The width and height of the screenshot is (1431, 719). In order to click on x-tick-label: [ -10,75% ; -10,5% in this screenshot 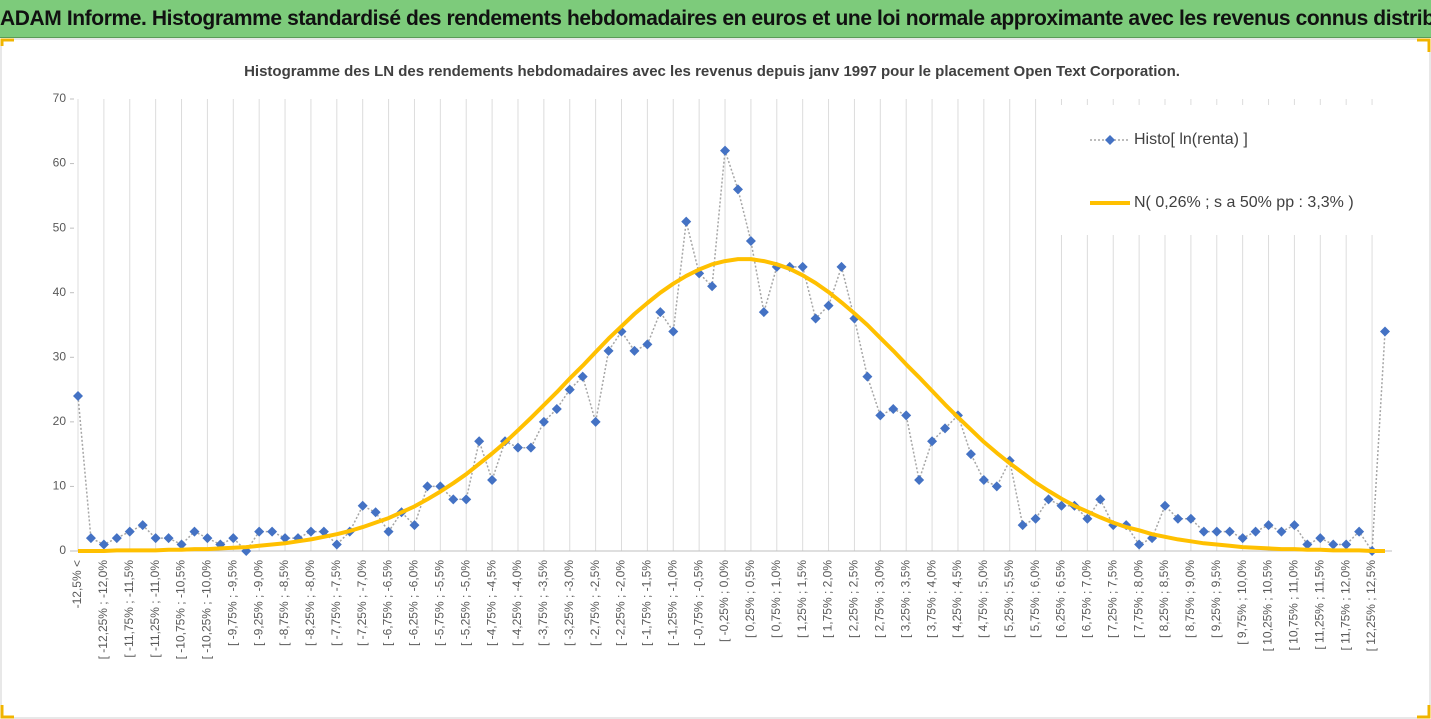, I will do `click(181, 610)`.